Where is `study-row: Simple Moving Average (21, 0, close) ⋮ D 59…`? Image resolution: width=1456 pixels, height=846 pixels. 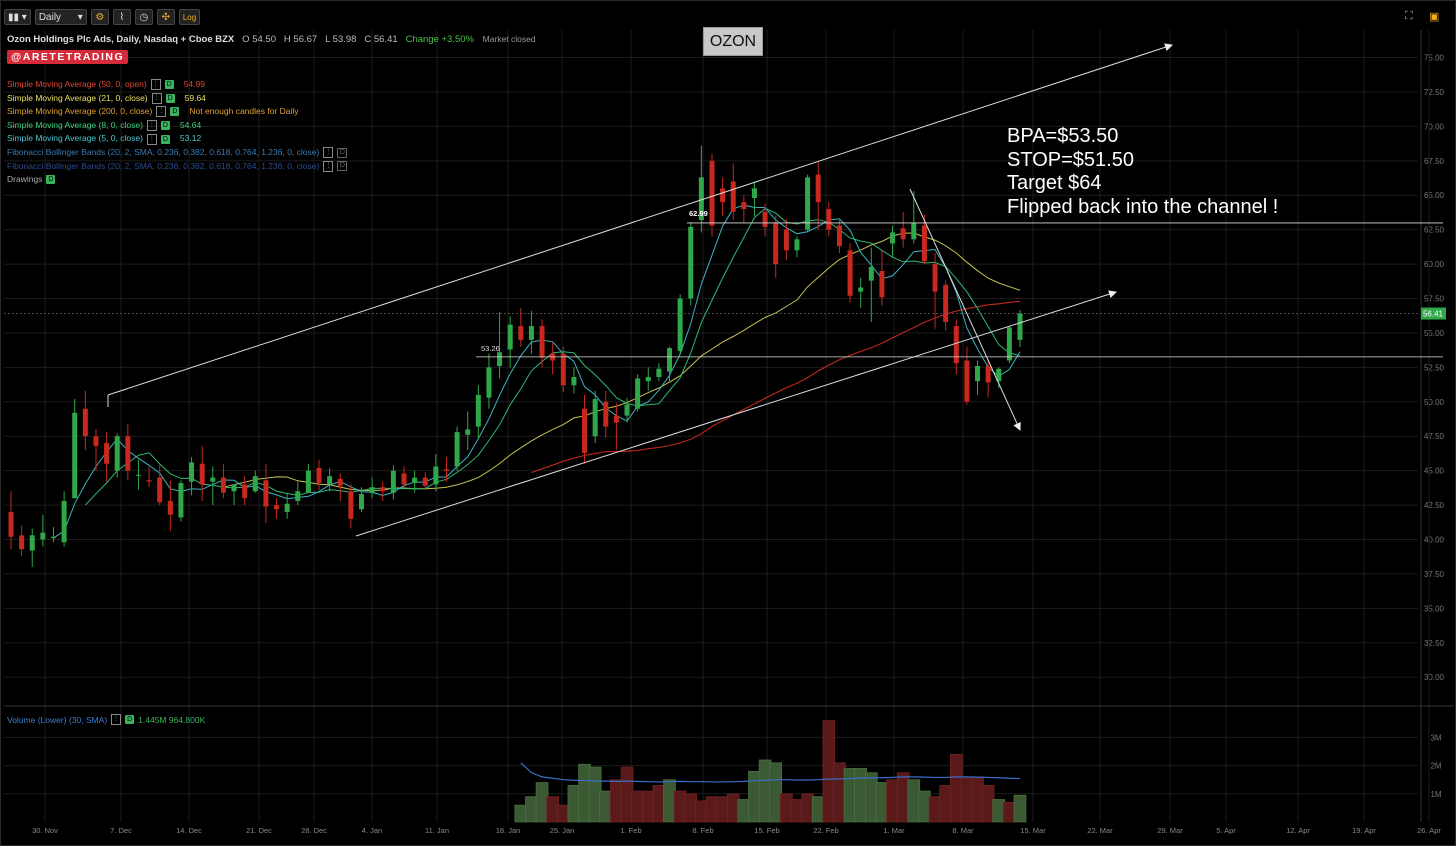
study-row: Simple Moving Average (21, 0, close) ⋮ D 59… is located at coordinates (177, 99).